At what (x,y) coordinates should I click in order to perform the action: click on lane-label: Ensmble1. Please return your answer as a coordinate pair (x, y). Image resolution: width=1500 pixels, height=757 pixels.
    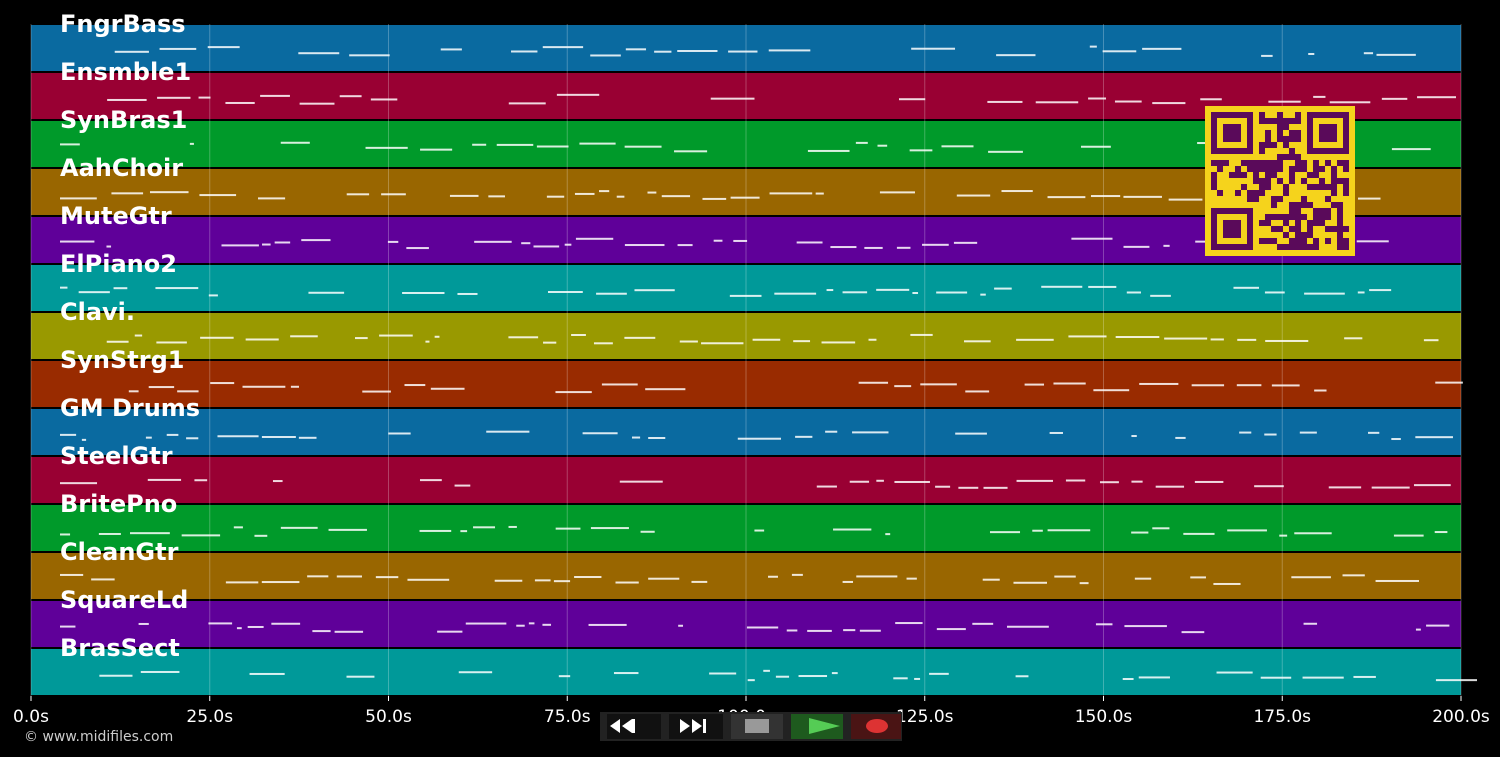
    Looking at the image, I should click on (125, 72).